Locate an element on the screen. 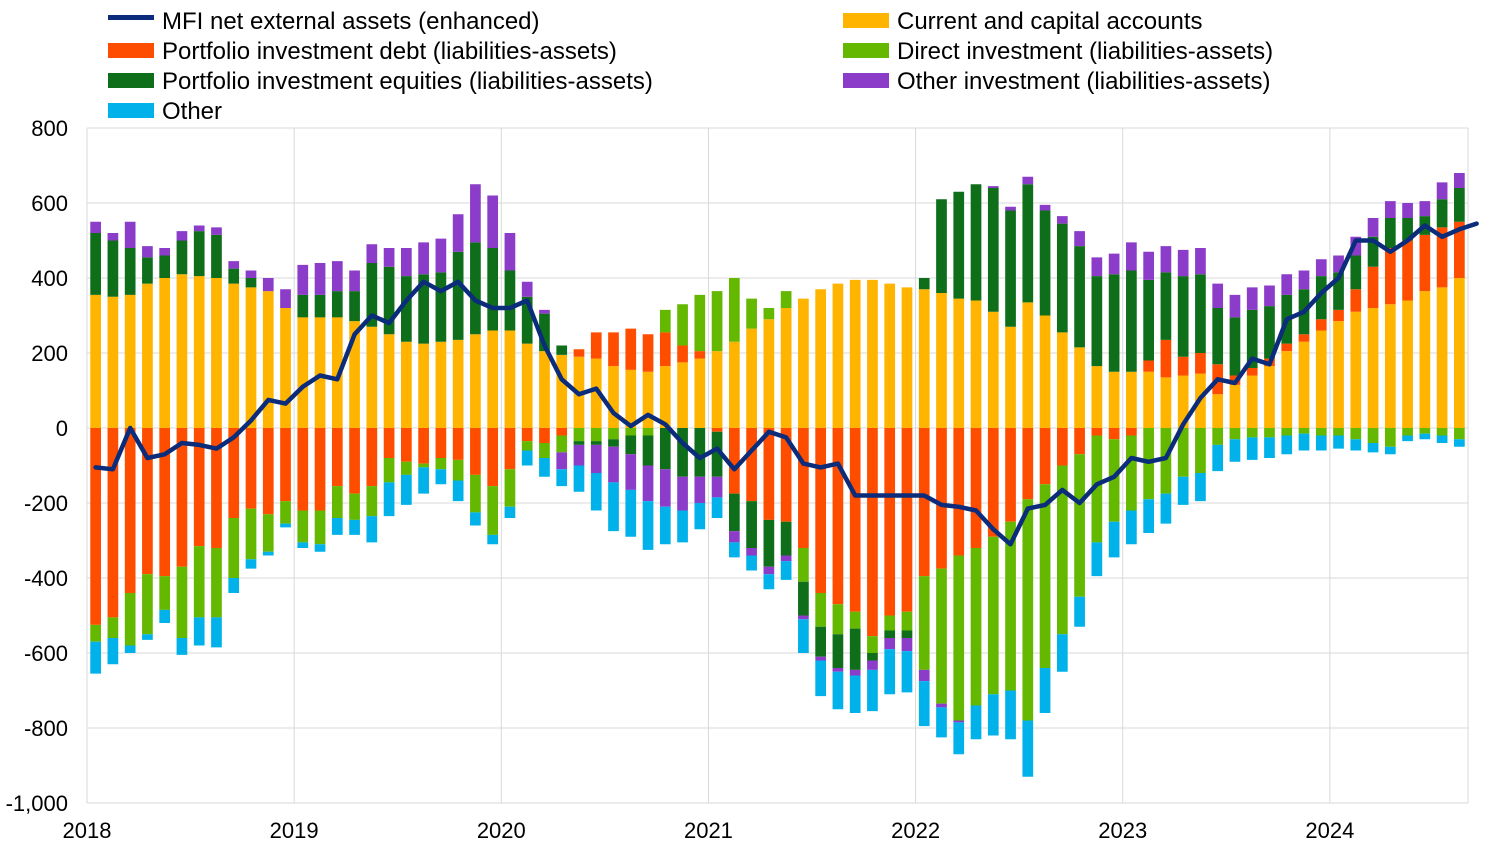  legend-swatch-pid is located at coordinates (131, 51).